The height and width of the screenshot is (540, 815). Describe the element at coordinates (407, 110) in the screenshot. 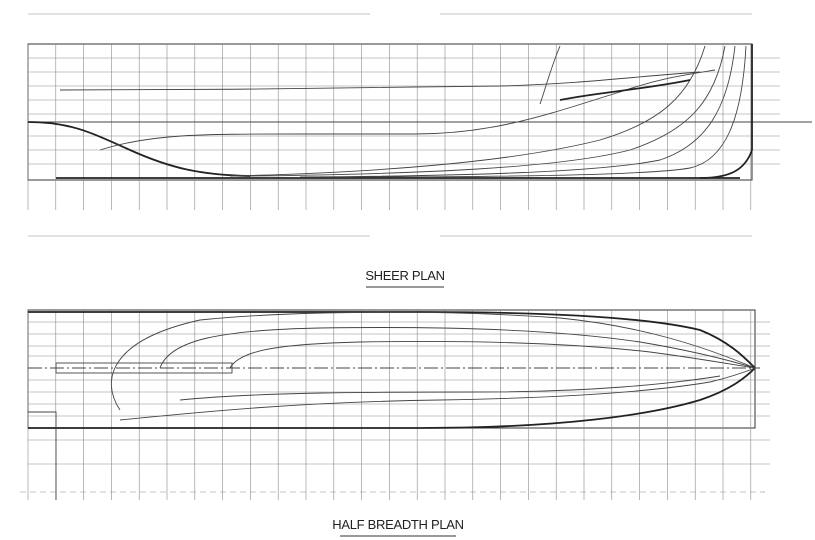

I see `buttock-line` at that location.